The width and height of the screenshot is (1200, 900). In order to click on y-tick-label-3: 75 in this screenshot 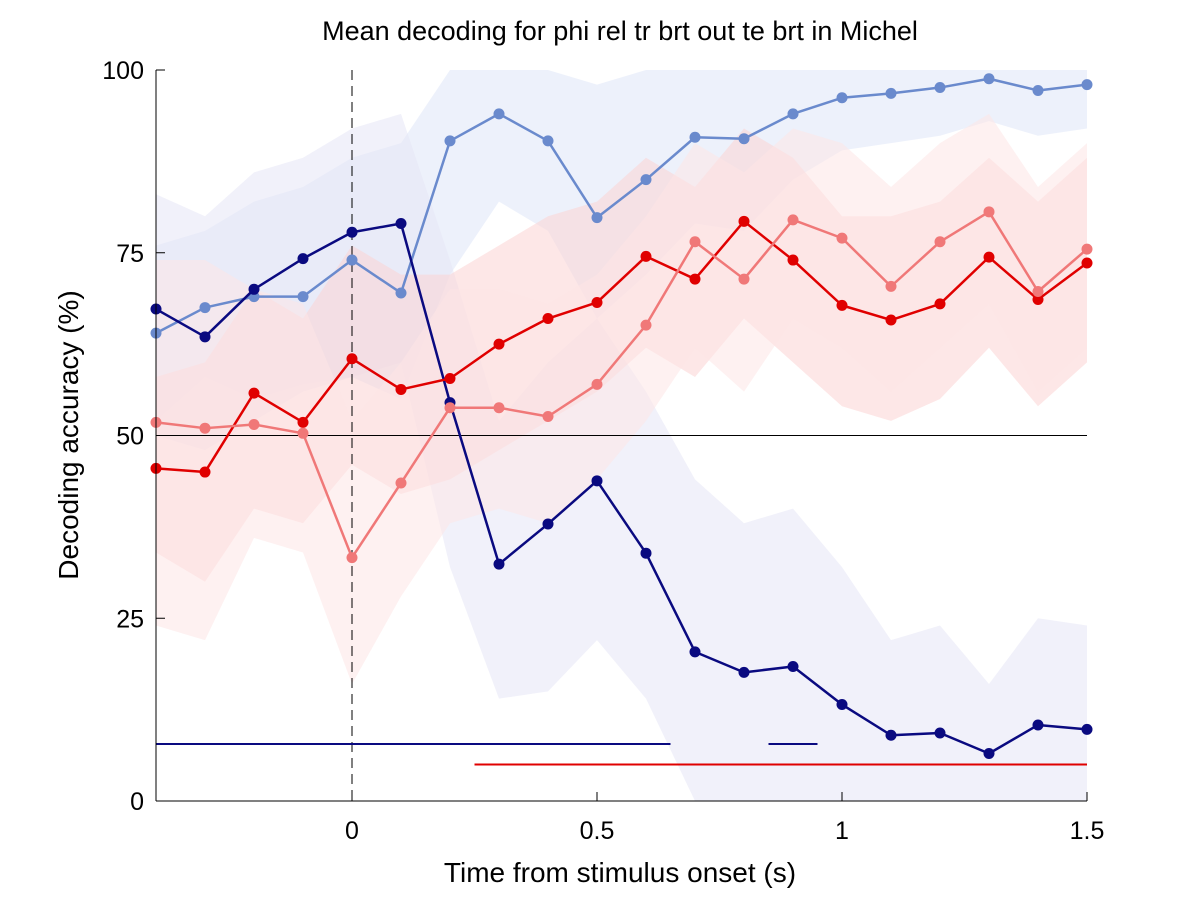, I will do `click(130, 254)`.